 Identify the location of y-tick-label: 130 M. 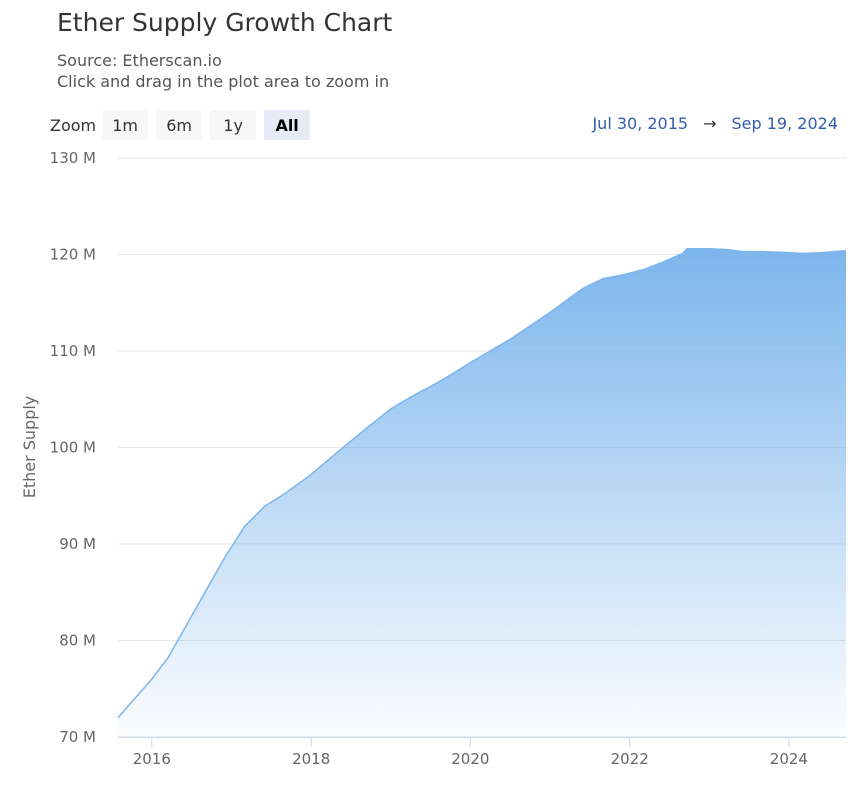
(73, 158).